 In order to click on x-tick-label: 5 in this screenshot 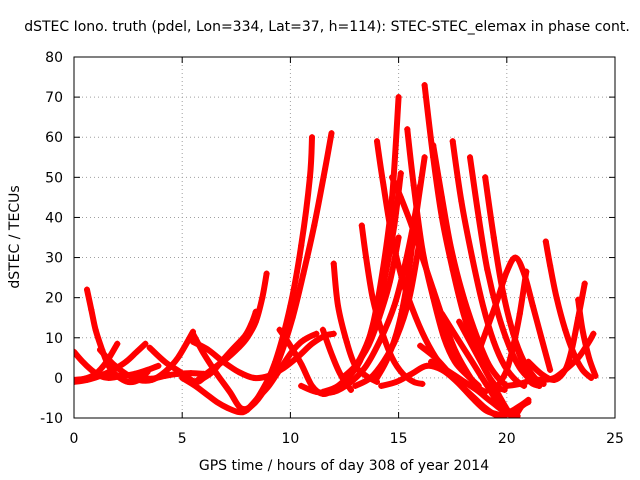, I will do `click(182, 439)`.